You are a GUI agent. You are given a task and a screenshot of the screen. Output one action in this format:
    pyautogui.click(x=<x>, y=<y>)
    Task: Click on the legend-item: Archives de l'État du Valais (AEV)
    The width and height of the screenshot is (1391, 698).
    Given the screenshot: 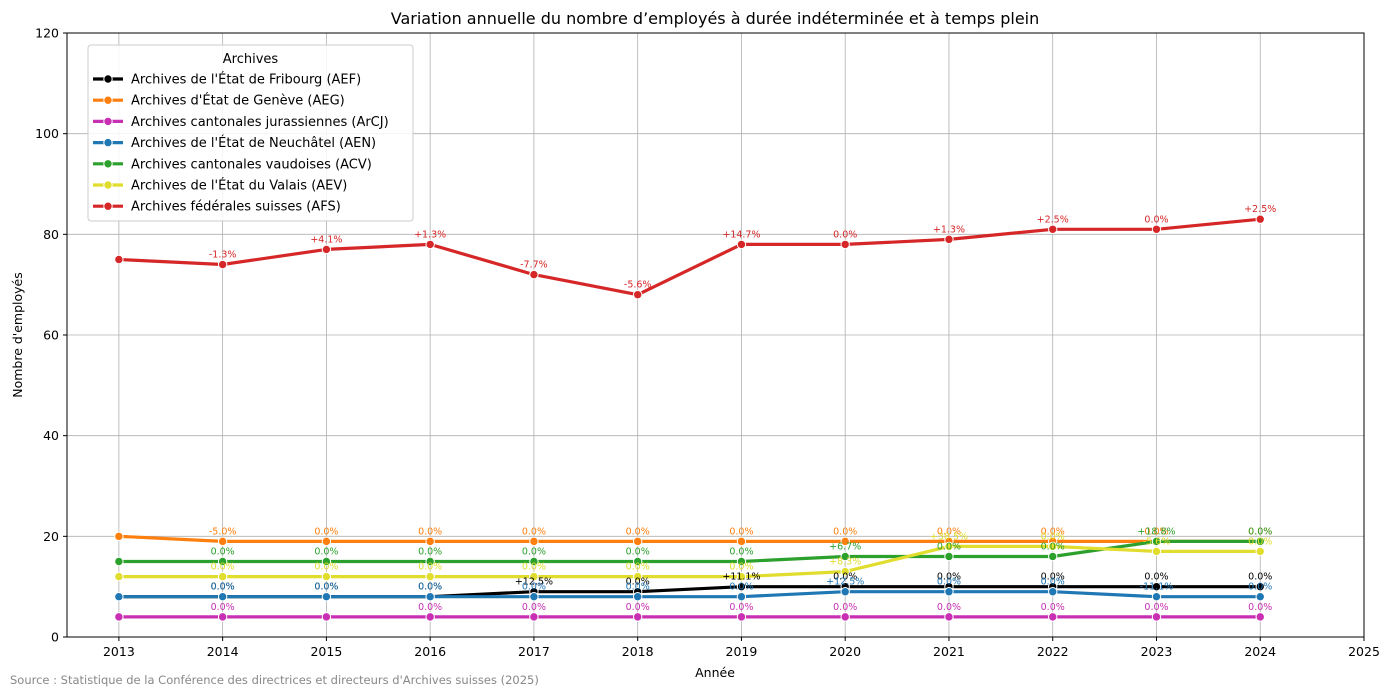 What is the action you would take?
    pyautogui.click(x=220, y=186)
    